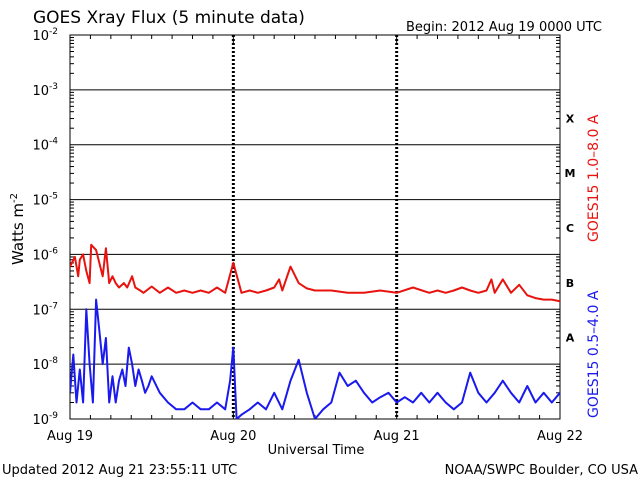 This screenshot has height=480, width=640. Describe the element at coordinates (233, 436) in the screenshot. I see `x-tick-label: Aug 20` at that location.